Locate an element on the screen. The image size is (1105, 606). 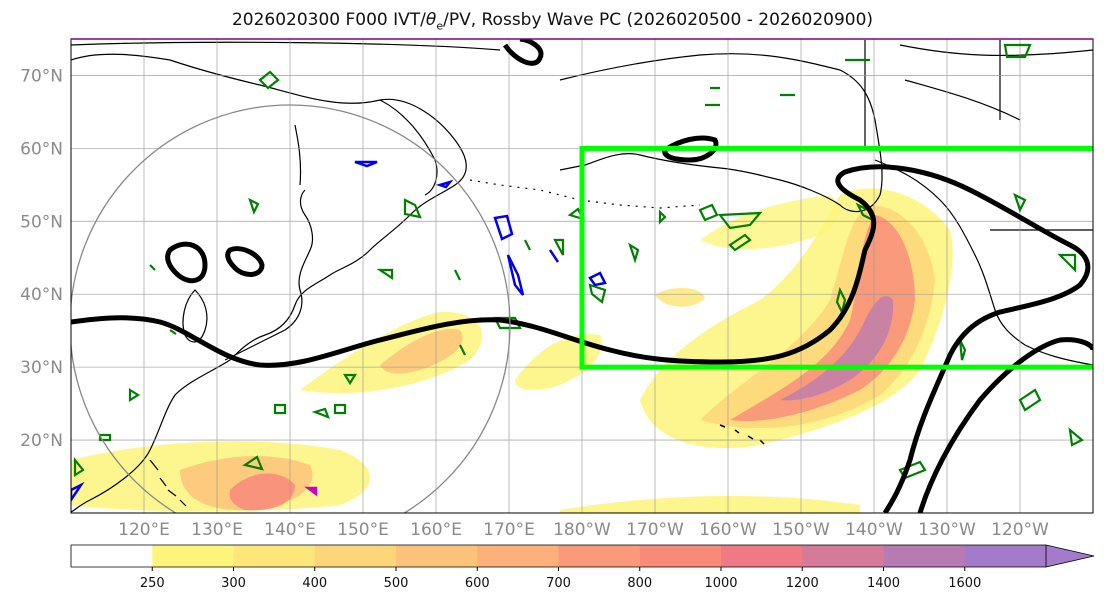
lon-label: 170°E is located at coordinates (509, 530).